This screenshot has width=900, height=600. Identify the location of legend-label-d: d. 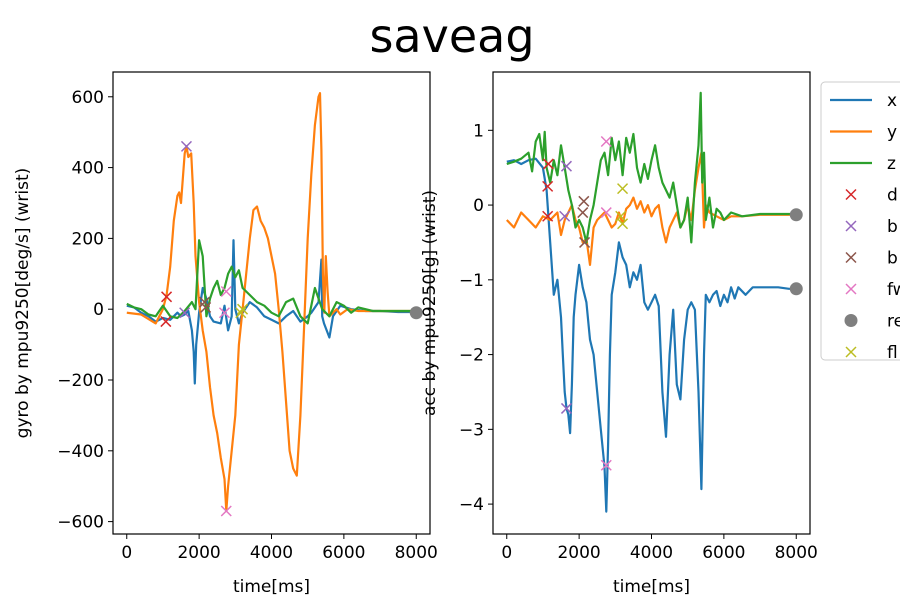
(892, 196).